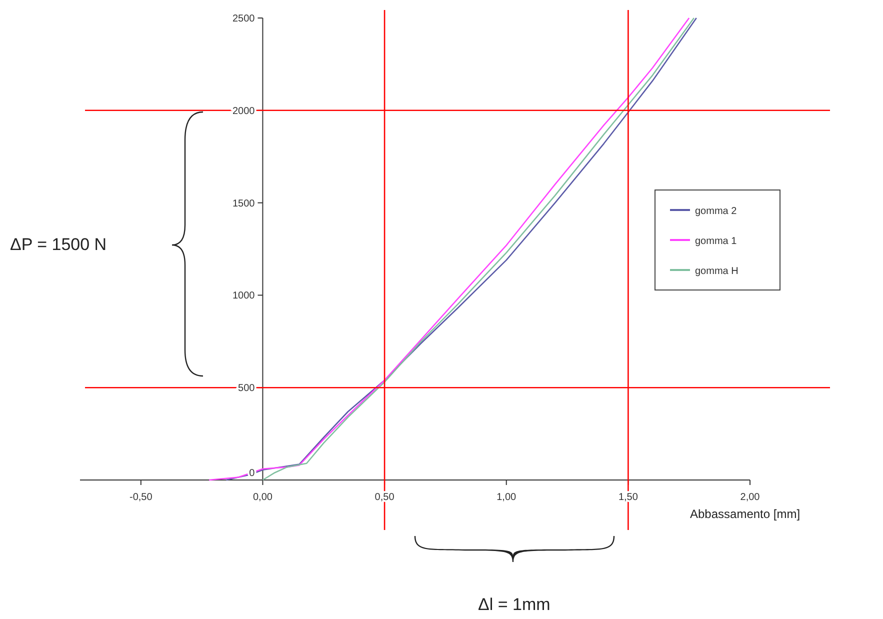 This screenshot has width=883, height=619. I want to click on x-axis-title: Abbassamento [mm], so click(745, 514).